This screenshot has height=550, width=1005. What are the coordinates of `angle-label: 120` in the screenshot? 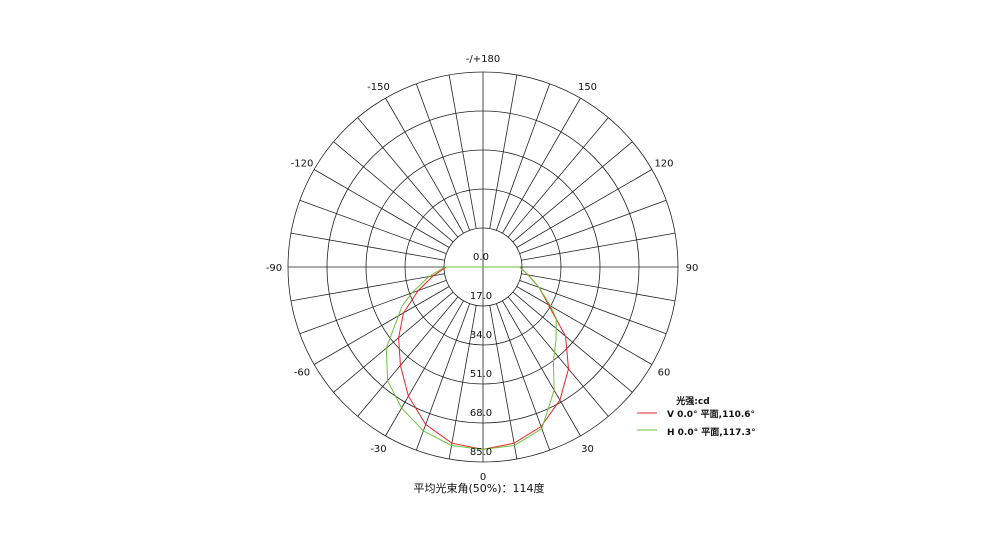 It's located at (663, 164).